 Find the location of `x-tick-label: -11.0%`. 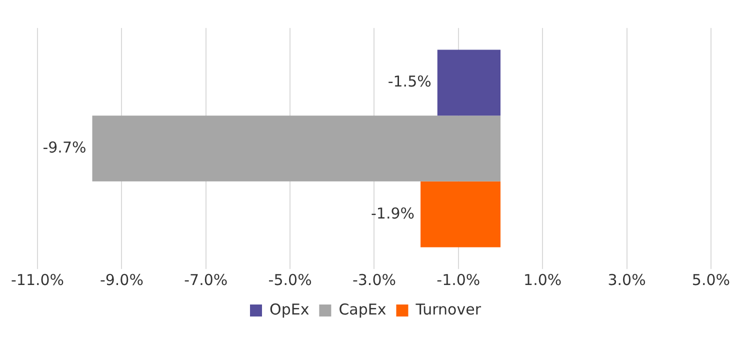

x-tick-label: -11.0% is located at coordinates (37, 279).